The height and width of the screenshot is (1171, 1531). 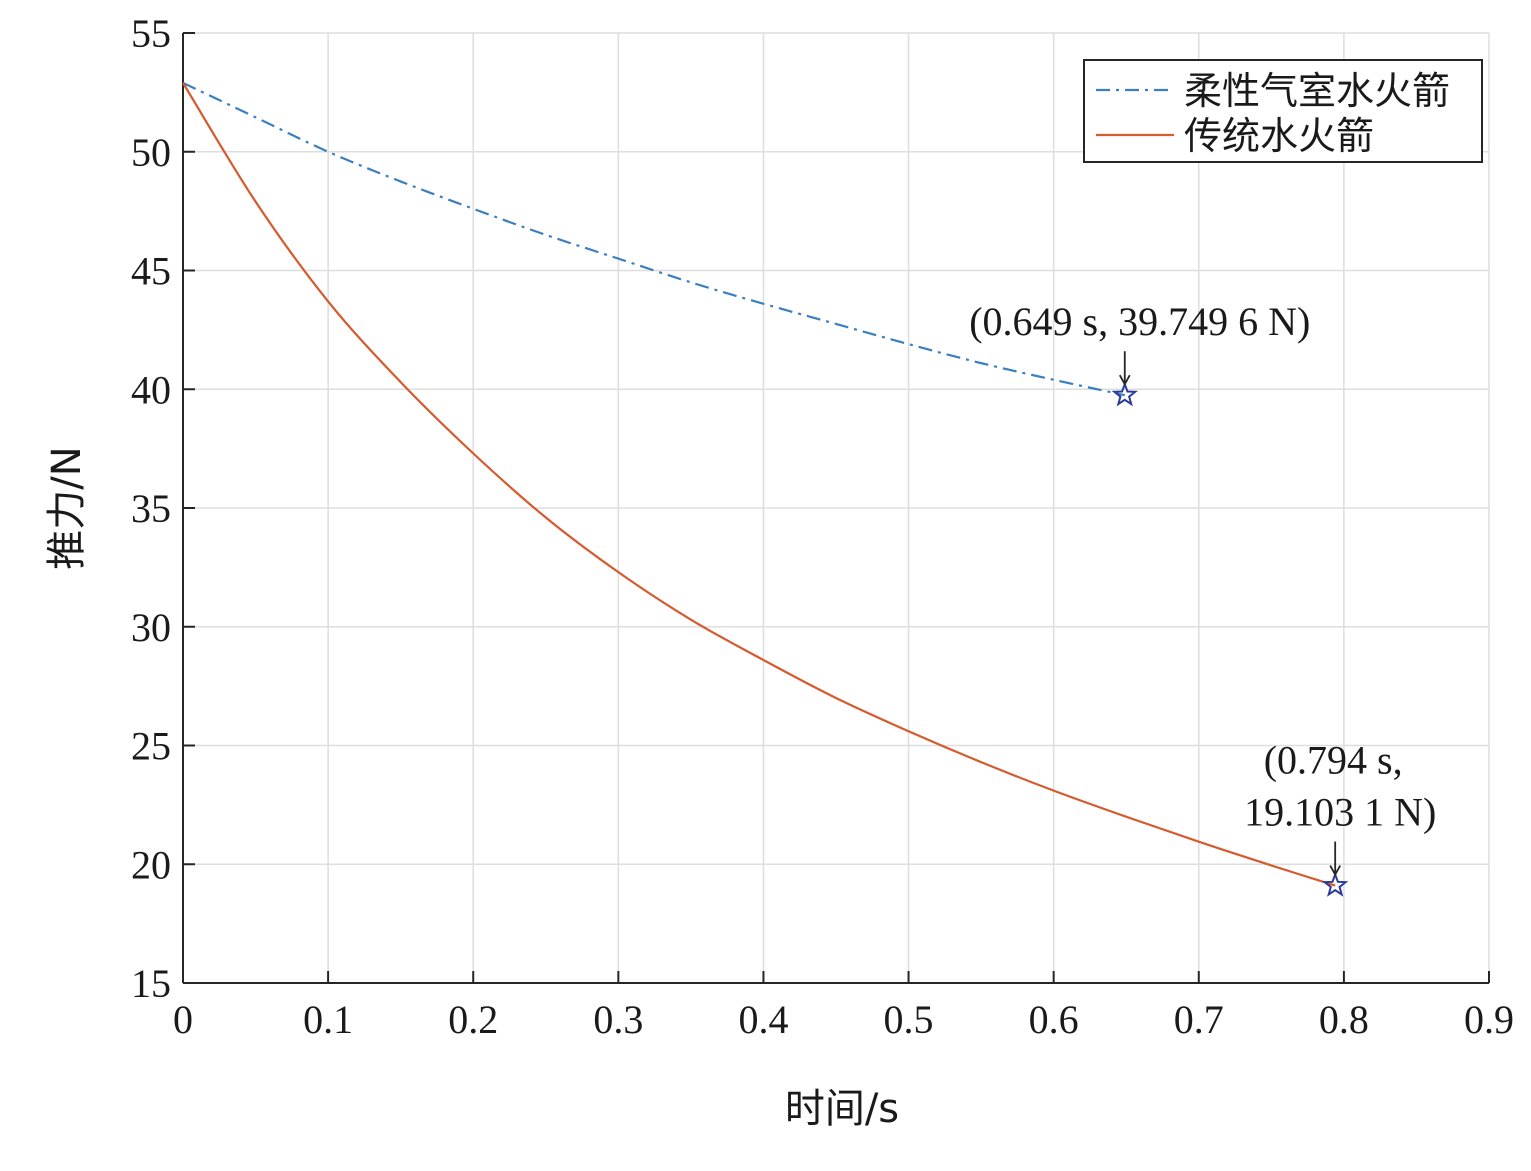 What do you see at coordinates (151, 864) in the screenshot?
I see `y-tick-label: 20` at bounding box center [151, 864].